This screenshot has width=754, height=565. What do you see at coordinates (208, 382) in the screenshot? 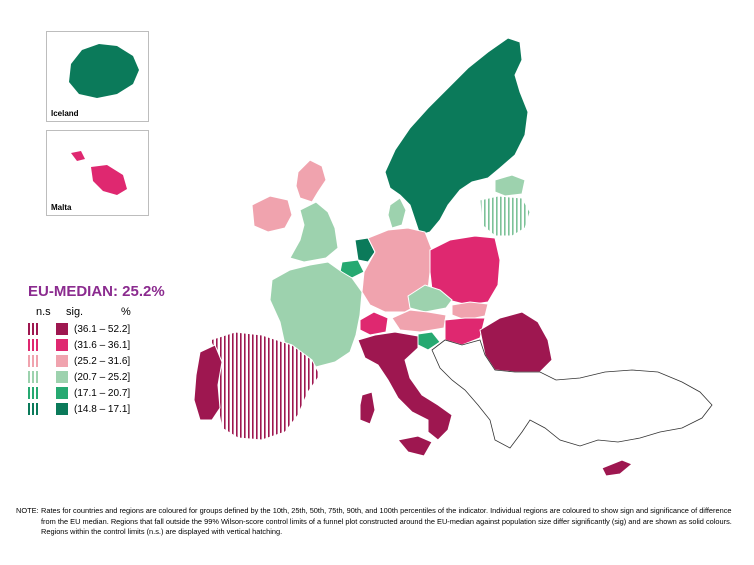
I see `region-portugal` at bounding box center [208, 382].